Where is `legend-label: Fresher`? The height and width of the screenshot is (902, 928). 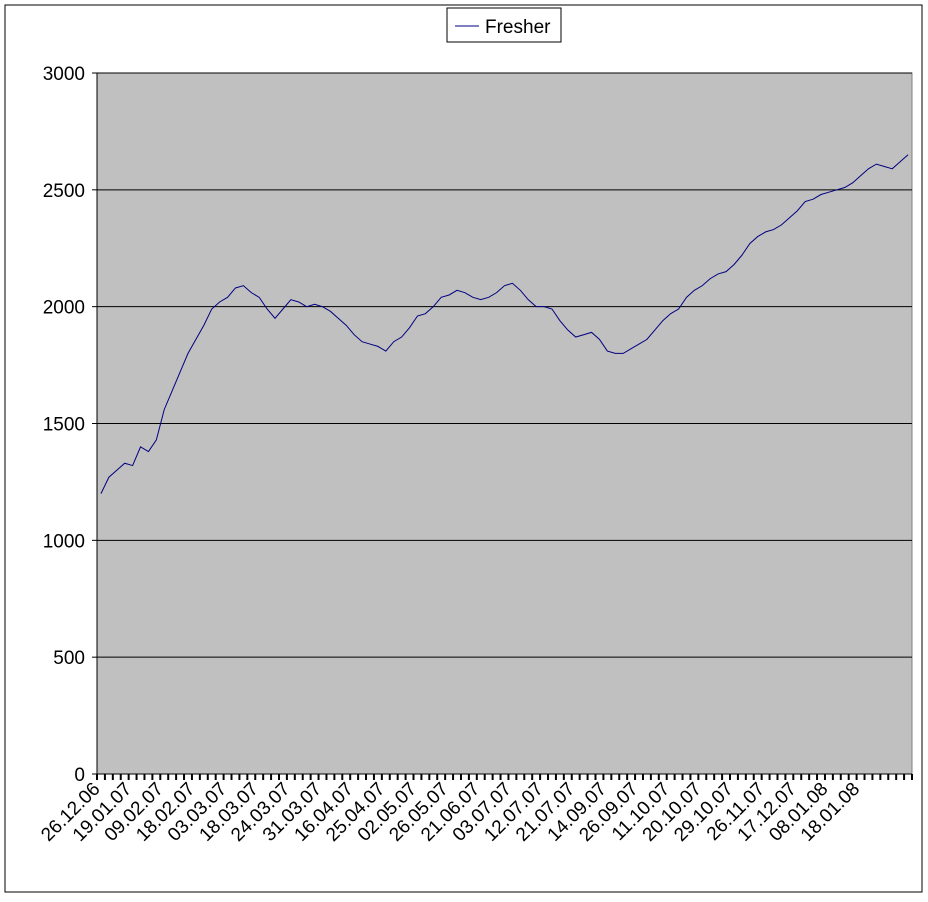
legend-label: Fresher is located at coordinates (518, 27).